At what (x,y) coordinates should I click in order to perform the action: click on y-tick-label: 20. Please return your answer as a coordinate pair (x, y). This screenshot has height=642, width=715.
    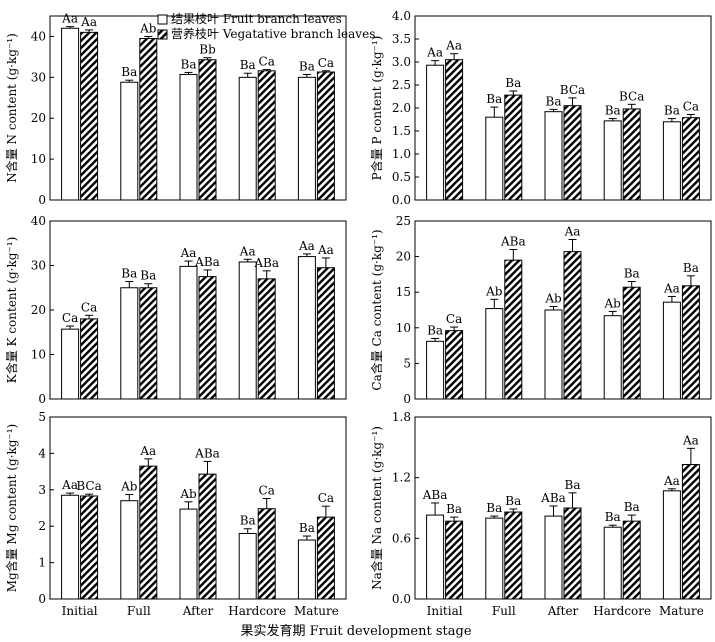
    Looking at the image, I should click on (38, 118).